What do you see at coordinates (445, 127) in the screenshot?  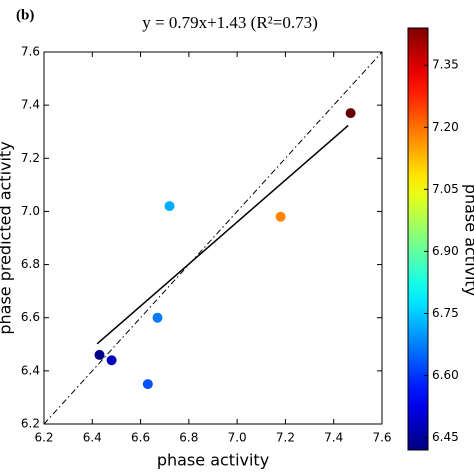 I see `colorbar-tick-label: 7.20` at bounding box center [445, 127].